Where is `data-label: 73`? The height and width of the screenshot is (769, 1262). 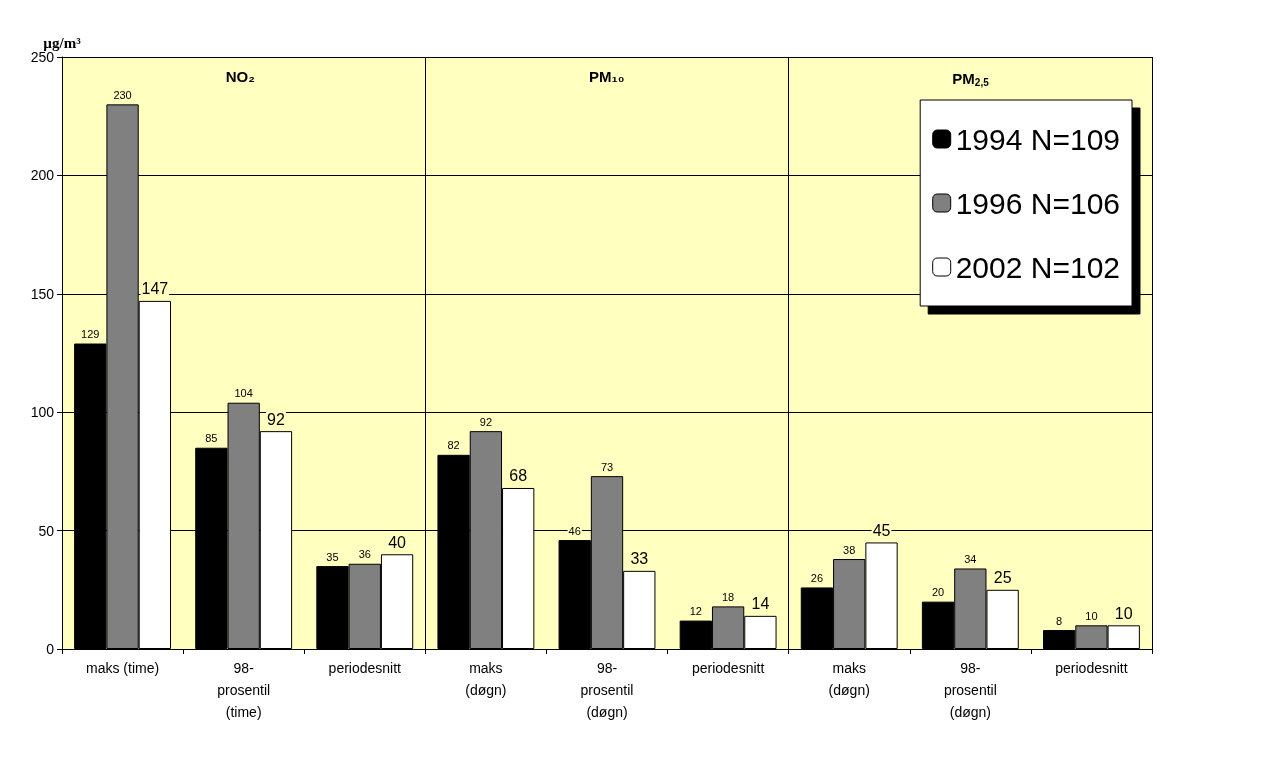
data-label: 73 is located at coordinates (607, 466).